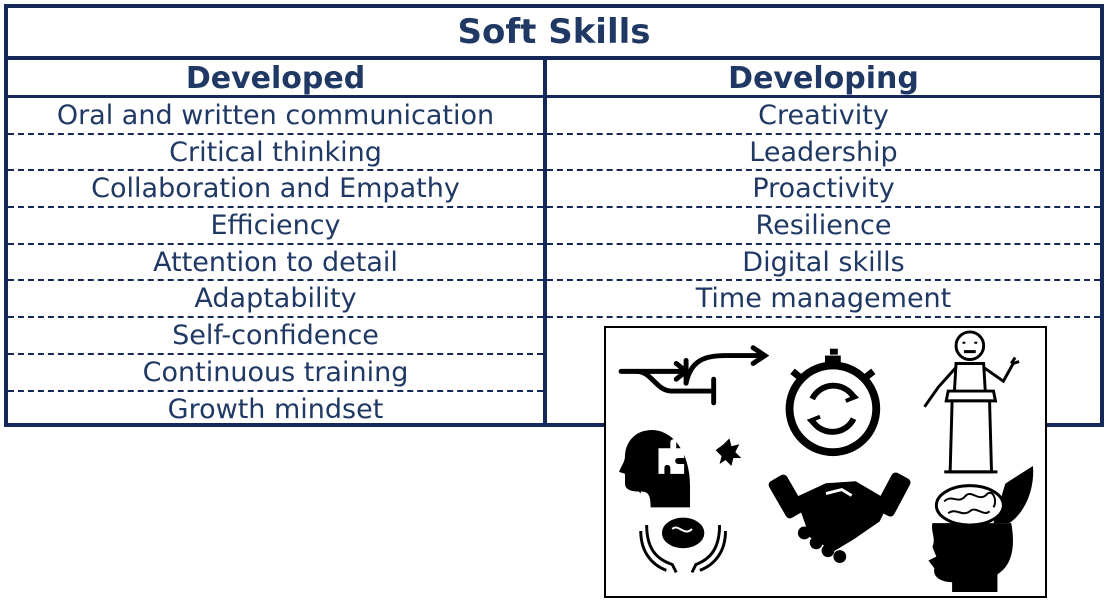 This screenshot has height=602, width=1109. What do you see at coordinates (275, 116) in the screenshot?
I see `developed-skill: Oral and written communication` at bounding box center [275, 116].